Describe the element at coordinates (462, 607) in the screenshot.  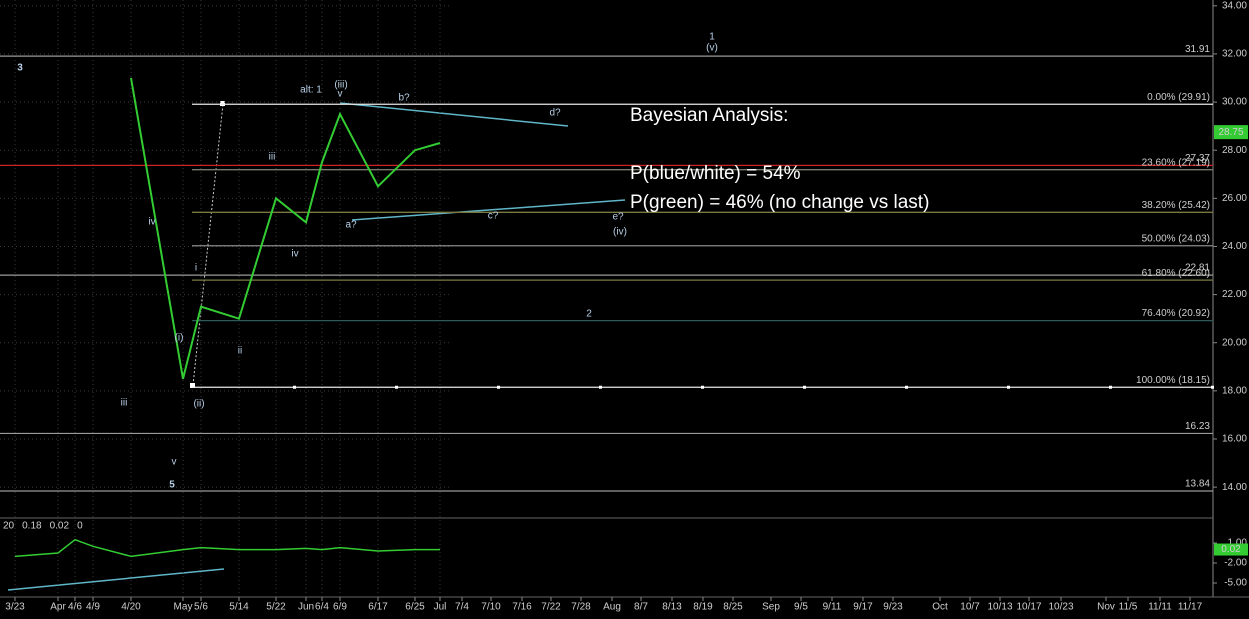
I see `x-tick-label: 7/4` at that location.